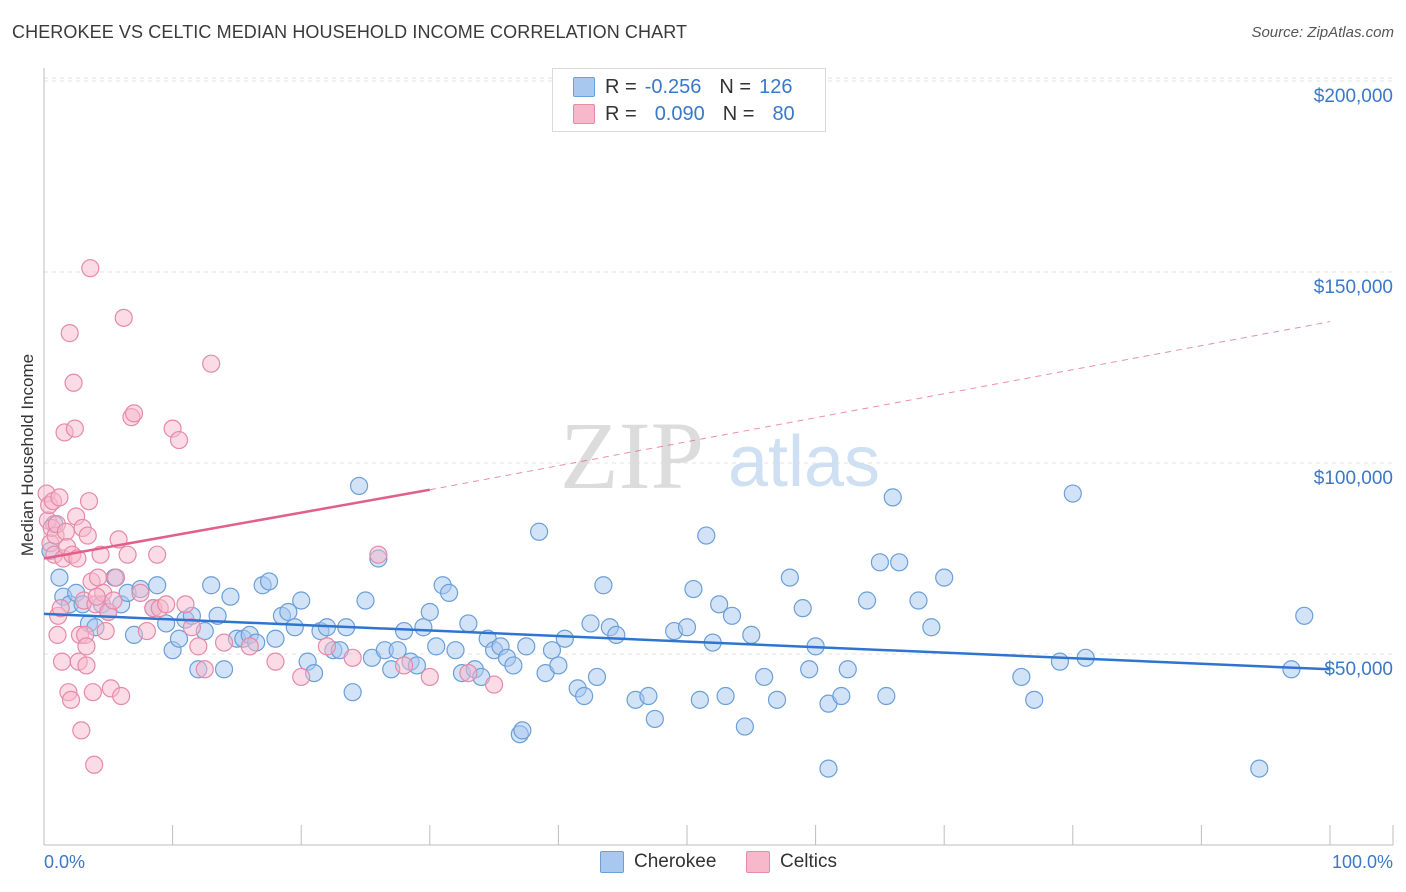 This screenshot has width=1406, height=892. Describe the element at coordinates (65, 862) in the screenshot. I see `x-tick-min: 0.0%` at that location.